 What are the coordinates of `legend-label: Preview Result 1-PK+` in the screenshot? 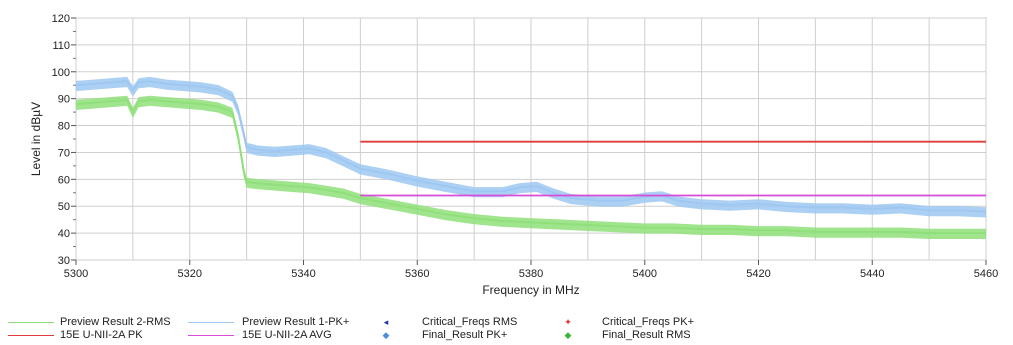 It's located at (296, 322).